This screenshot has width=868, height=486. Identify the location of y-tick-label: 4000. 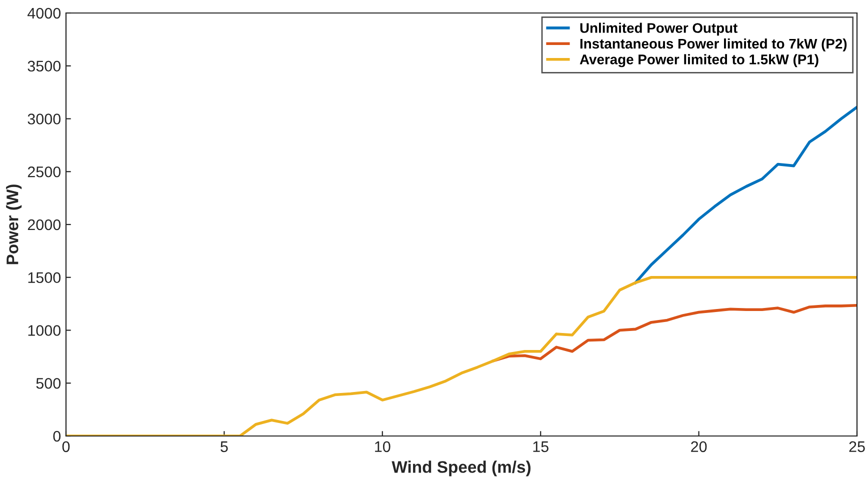
(44, 13).